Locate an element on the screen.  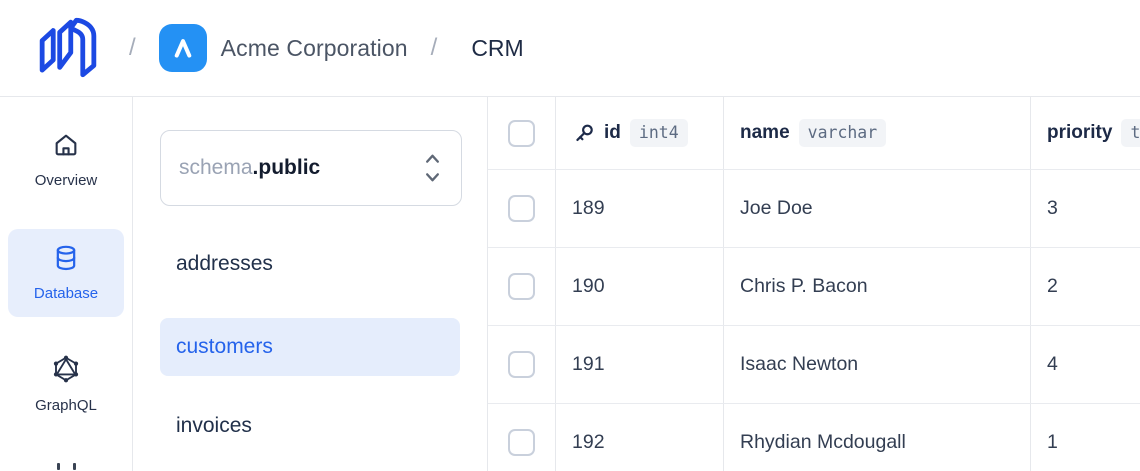
column-header-name: name varchar is located at coordinates (876, 133).